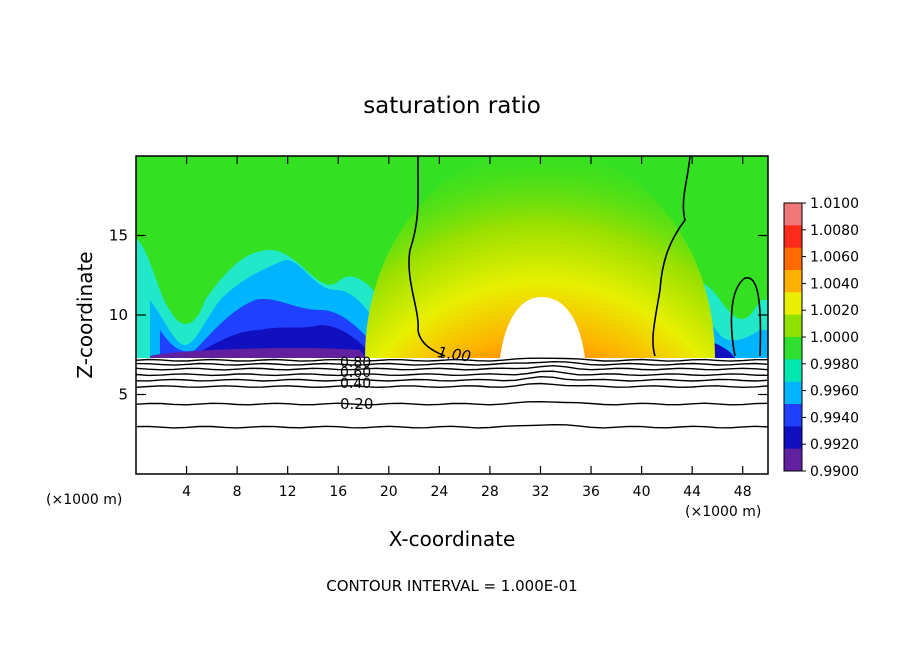 The height and width of the screenshot is (654, 904). Describe the element at coordinates (452, 539) in the screenshot. I see `x-axis-label: X-coordinate` at that location.